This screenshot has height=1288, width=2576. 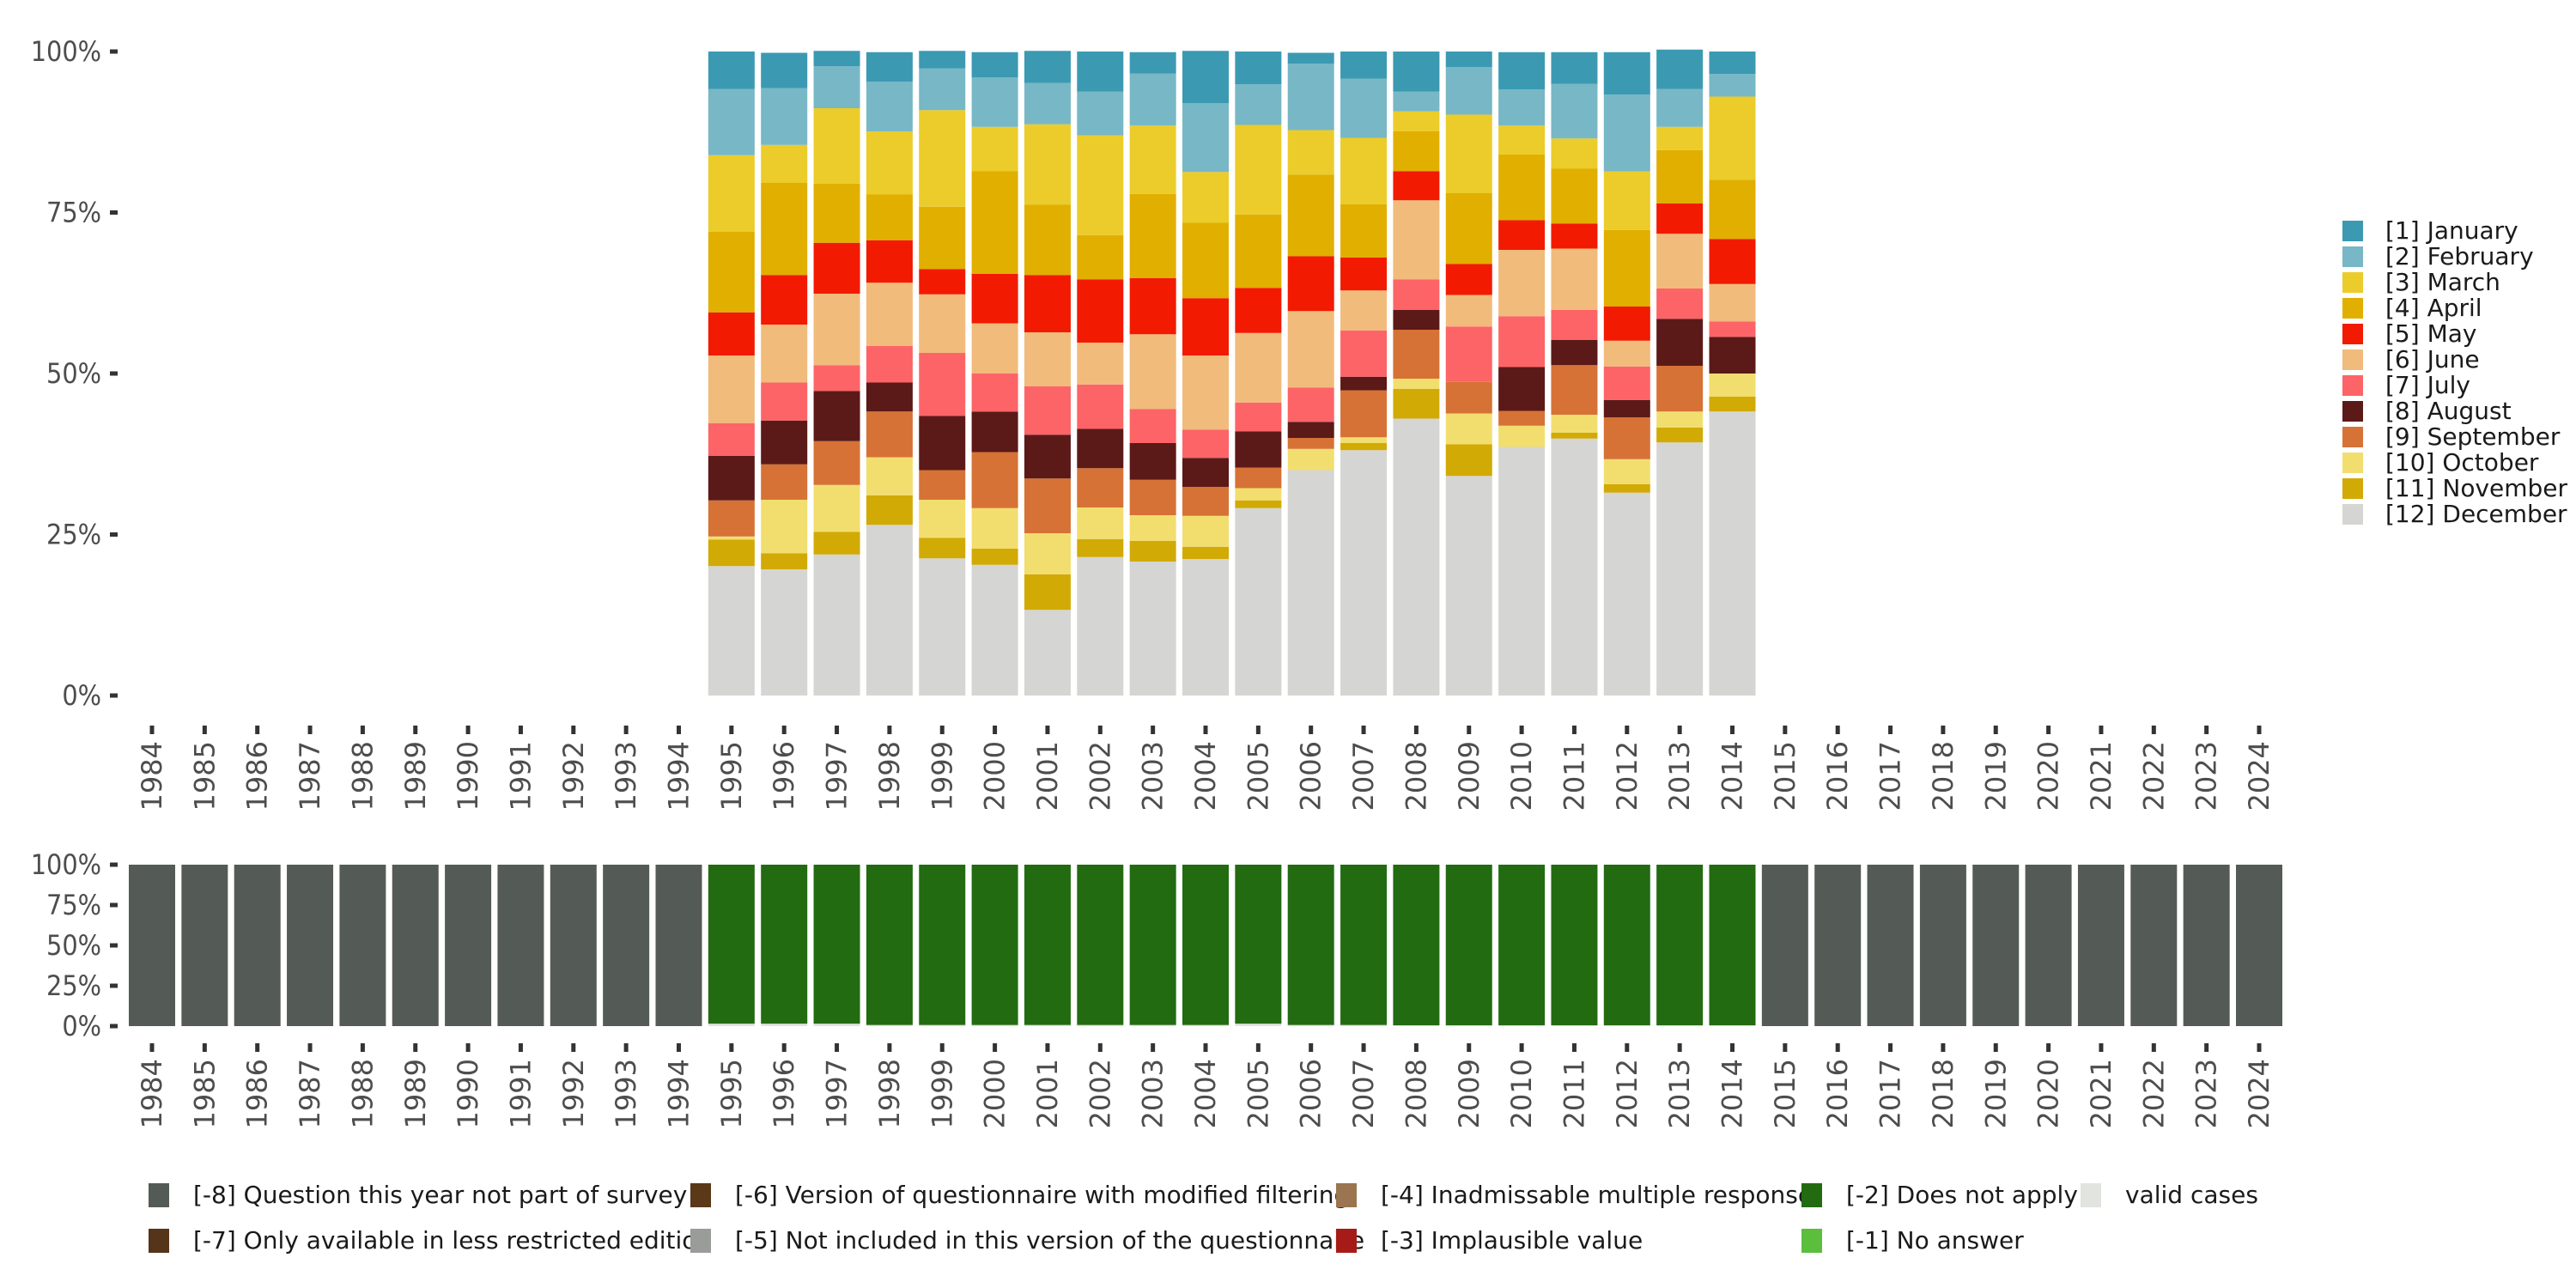 What do you see at coordinates (731, 1093) in the screenshot?
I see `bottom-x-tick-label: 1995` at bounding box center [731, 1093].